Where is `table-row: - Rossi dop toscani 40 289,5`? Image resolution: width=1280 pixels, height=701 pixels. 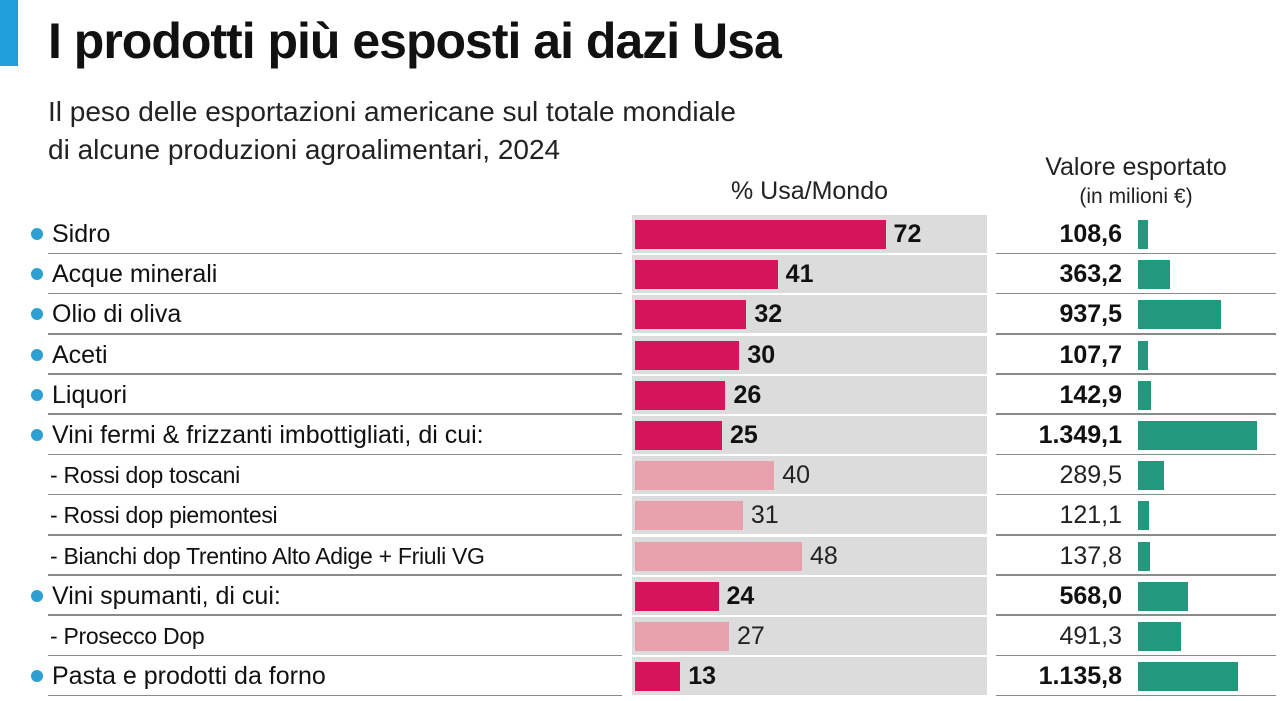
table-row: - Rossi dop toscani 40 289,5 is located at coordinates (640, 475).